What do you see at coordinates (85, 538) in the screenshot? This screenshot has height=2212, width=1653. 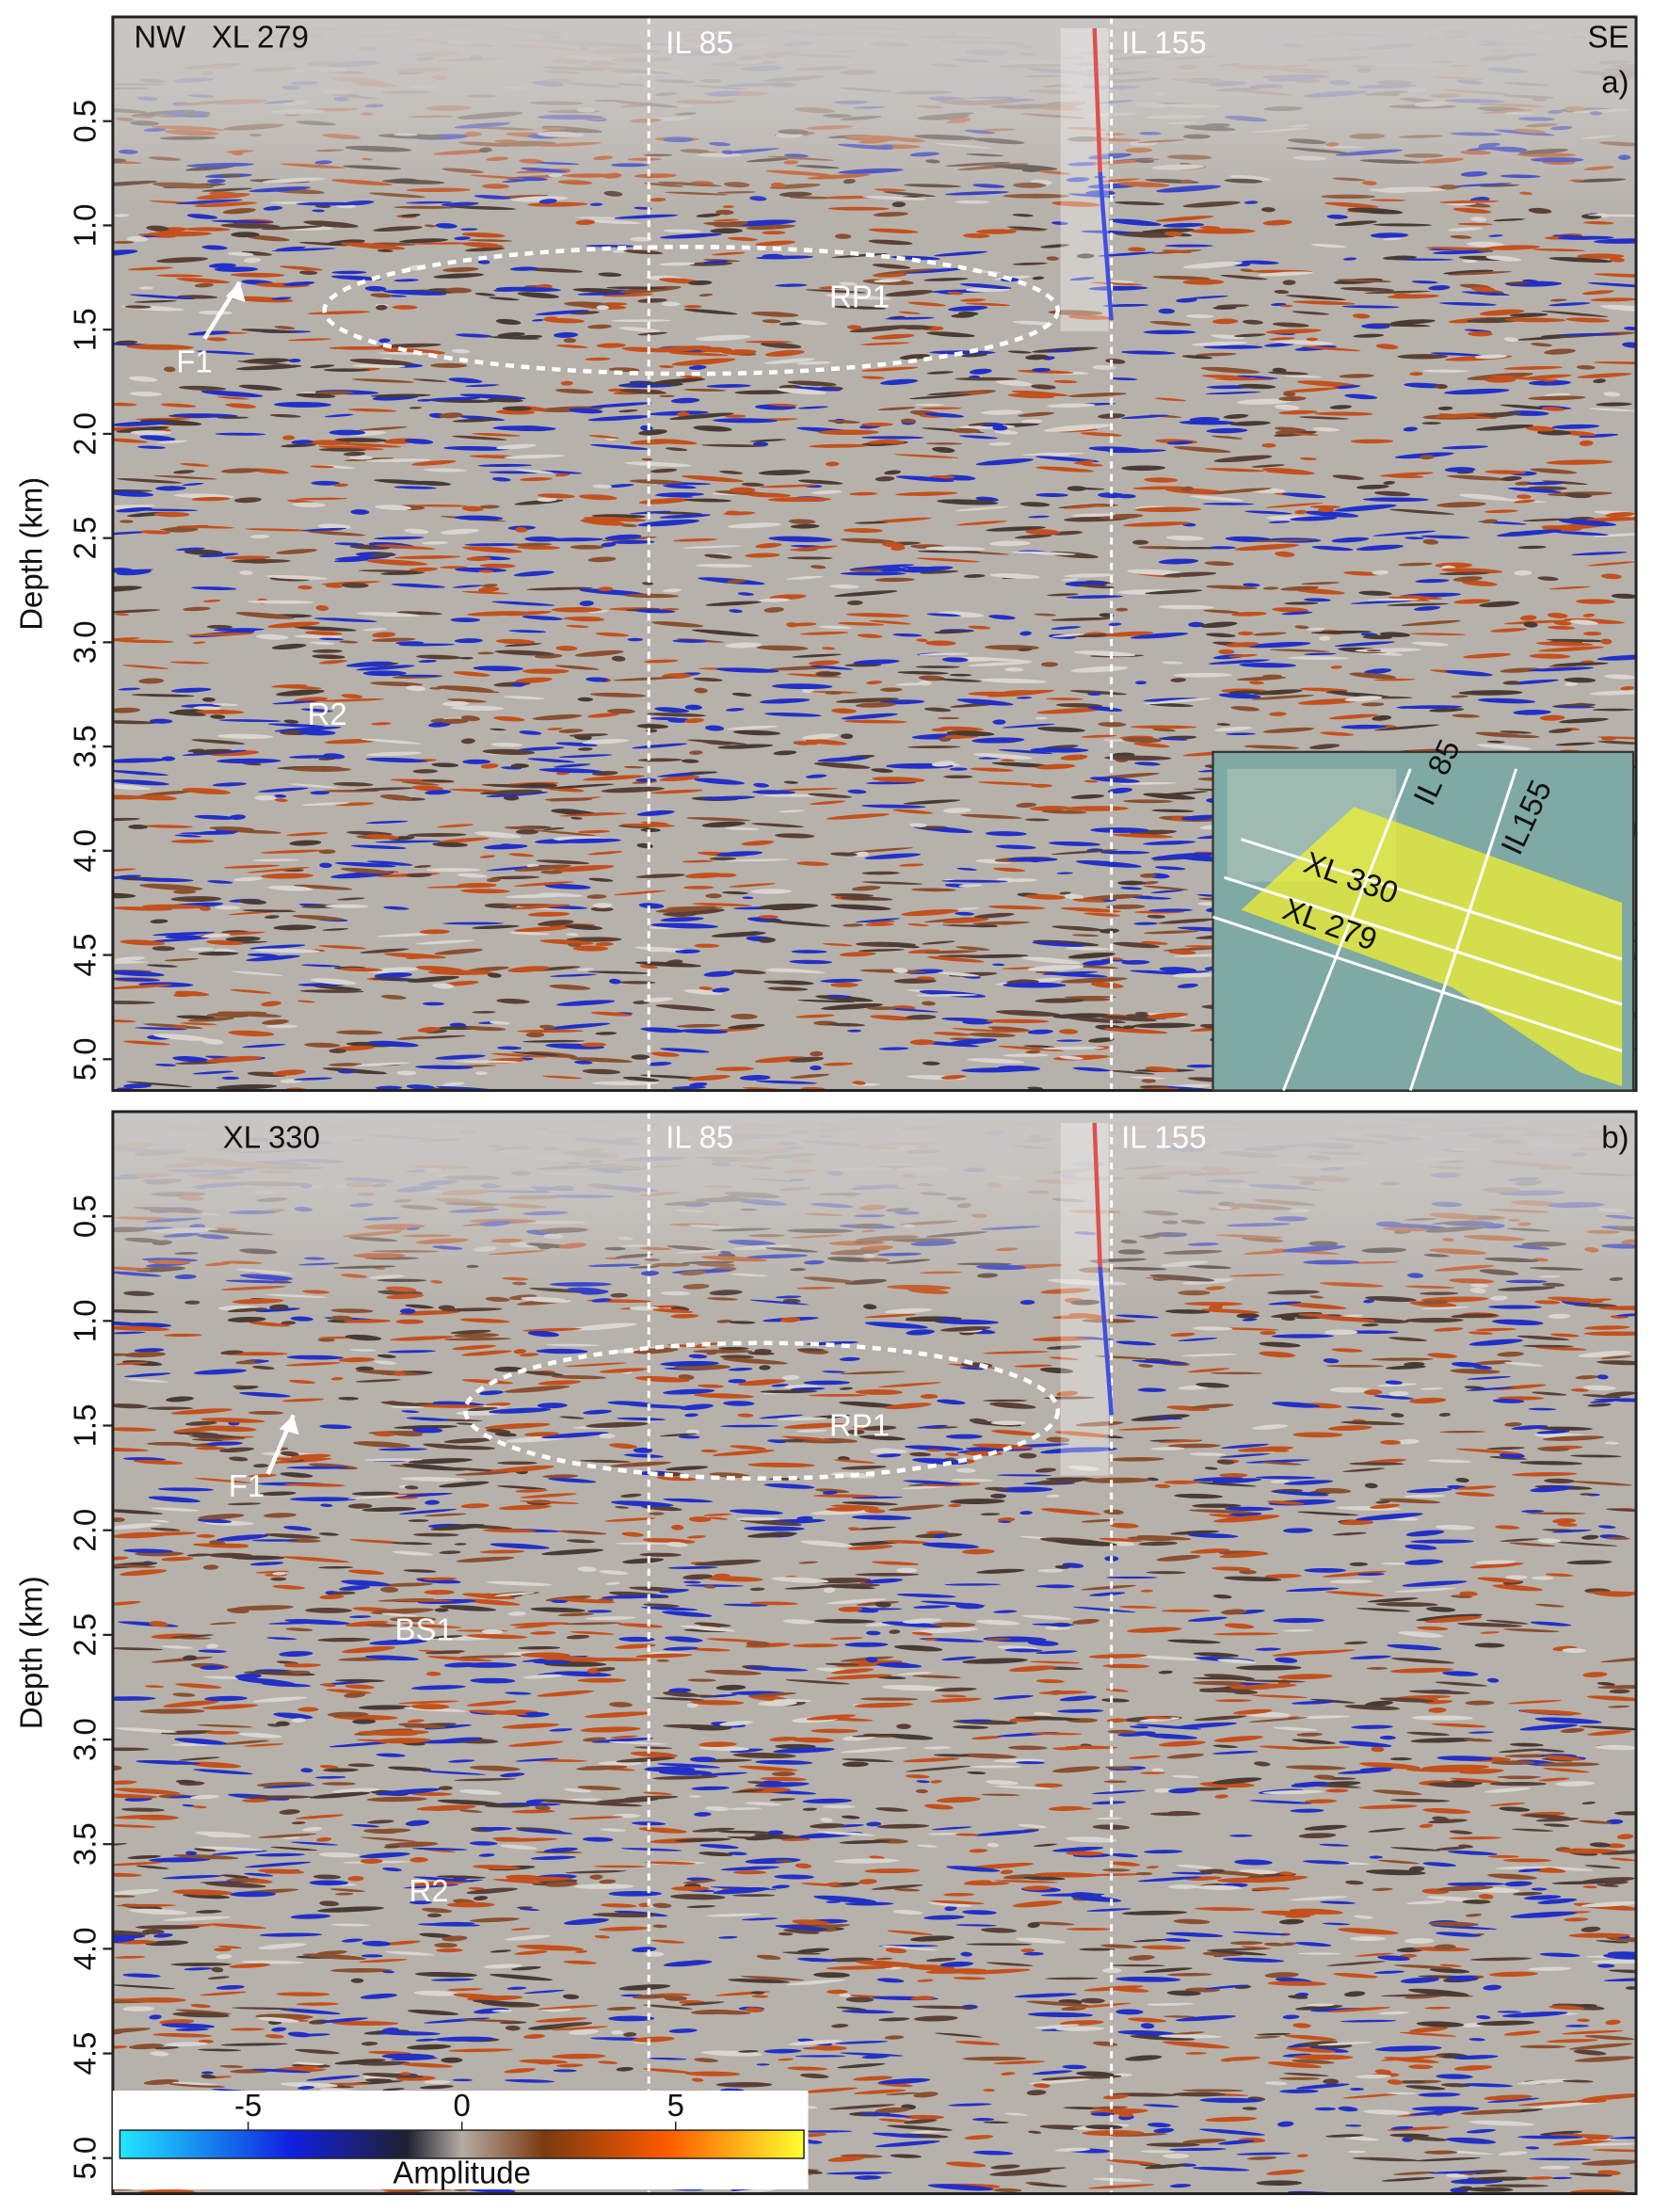 I see `y-tick-label: 2.5` at bounding box center [85, 538].